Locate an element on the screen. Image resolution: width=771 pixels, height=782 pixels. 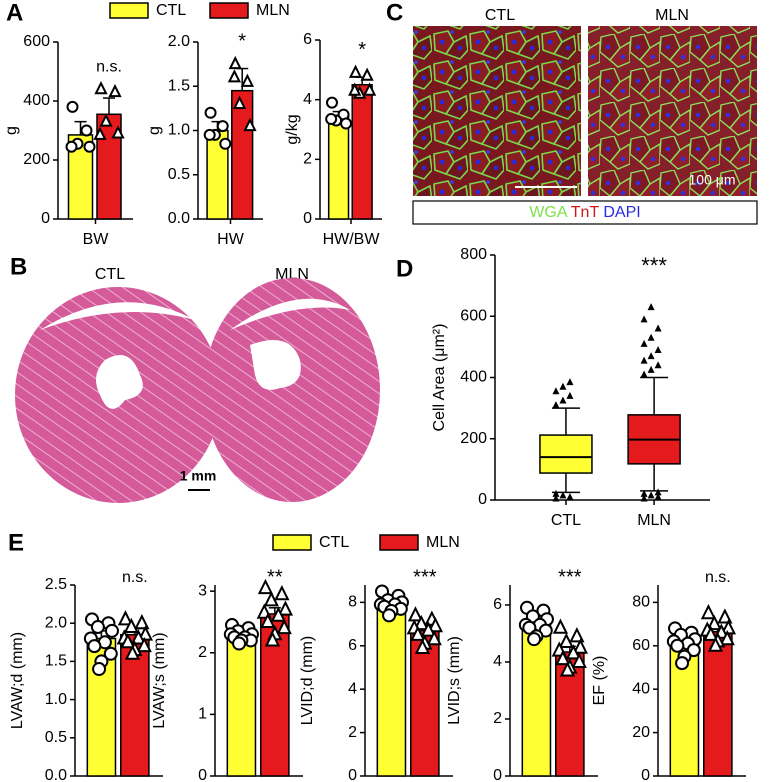
y-tick-label: 1.0 is located at coordinates (56, 699).